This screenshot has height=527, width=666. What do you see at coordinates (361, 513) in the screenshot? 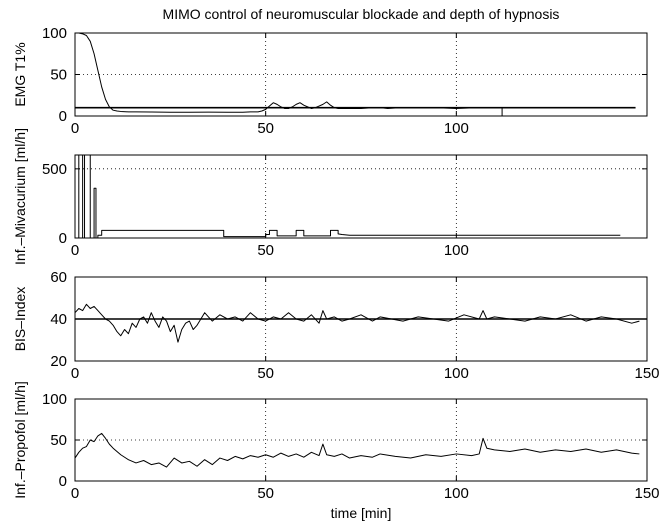
I see `propofol-x-axis-label: time [min]` at bounding box center [361, 513].